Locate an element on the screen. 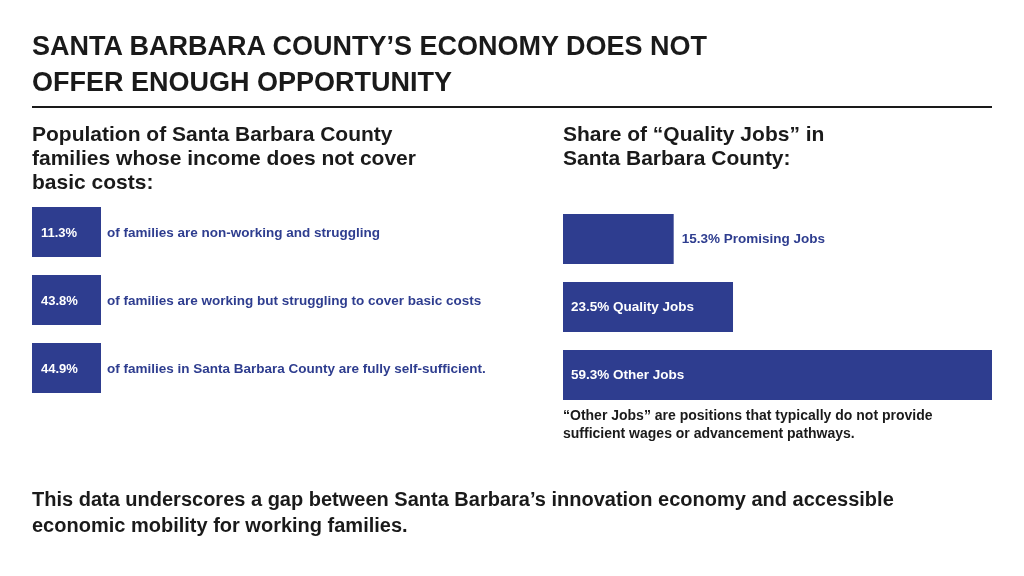 Image resolution: width=1024 pixels, height=576 pixels. category-label: of families in Santa Barbara County are fully self-sufficient. is located at coordinates (296, 368).